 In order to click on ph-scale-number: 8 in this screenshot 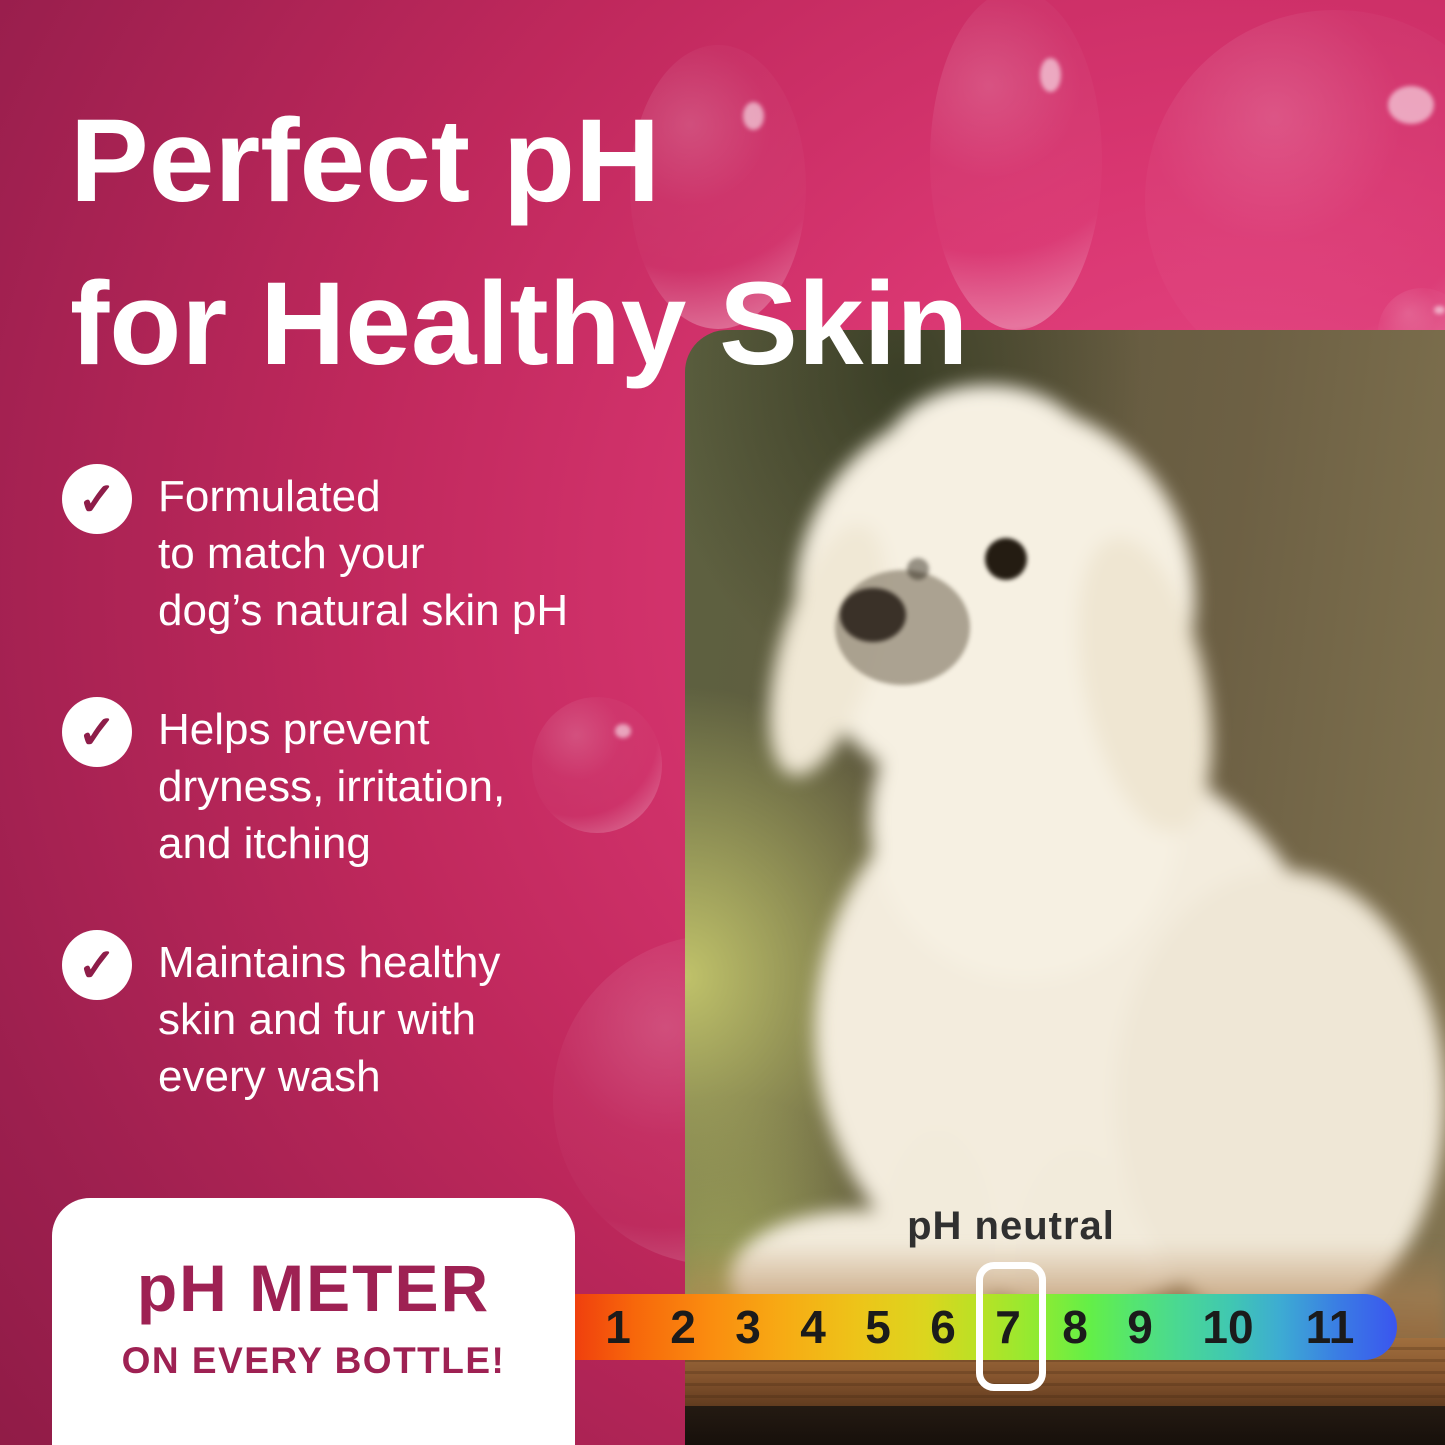, I will do `click(1075, 1327)`.